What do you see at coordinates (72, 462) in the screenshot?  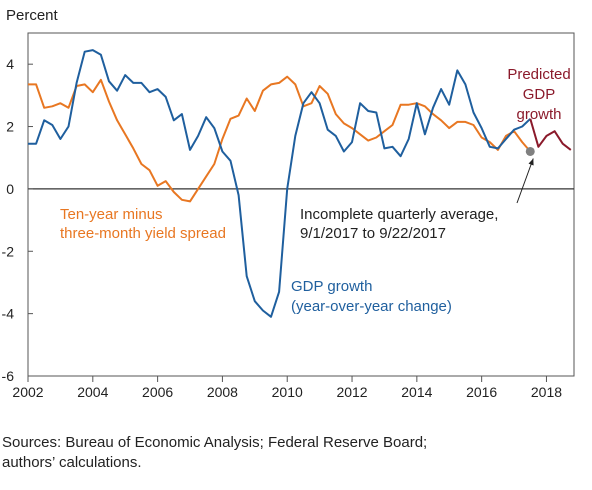 I see `source-line-2: authors’ calculations.` at bounding box center [72, 462].